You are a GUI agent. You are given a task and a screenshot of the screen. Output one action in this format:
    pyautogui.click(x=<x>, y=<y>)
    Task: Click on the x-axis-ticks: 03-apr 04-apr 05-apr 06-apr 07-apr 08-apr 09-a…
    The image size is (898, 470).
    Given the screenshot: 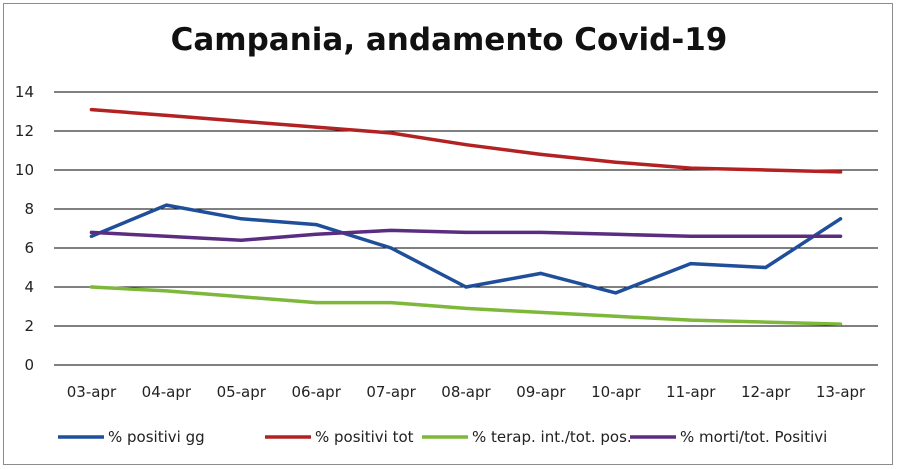 What is the action you would take?
    pyautogui.click(x=466, y=392)
    